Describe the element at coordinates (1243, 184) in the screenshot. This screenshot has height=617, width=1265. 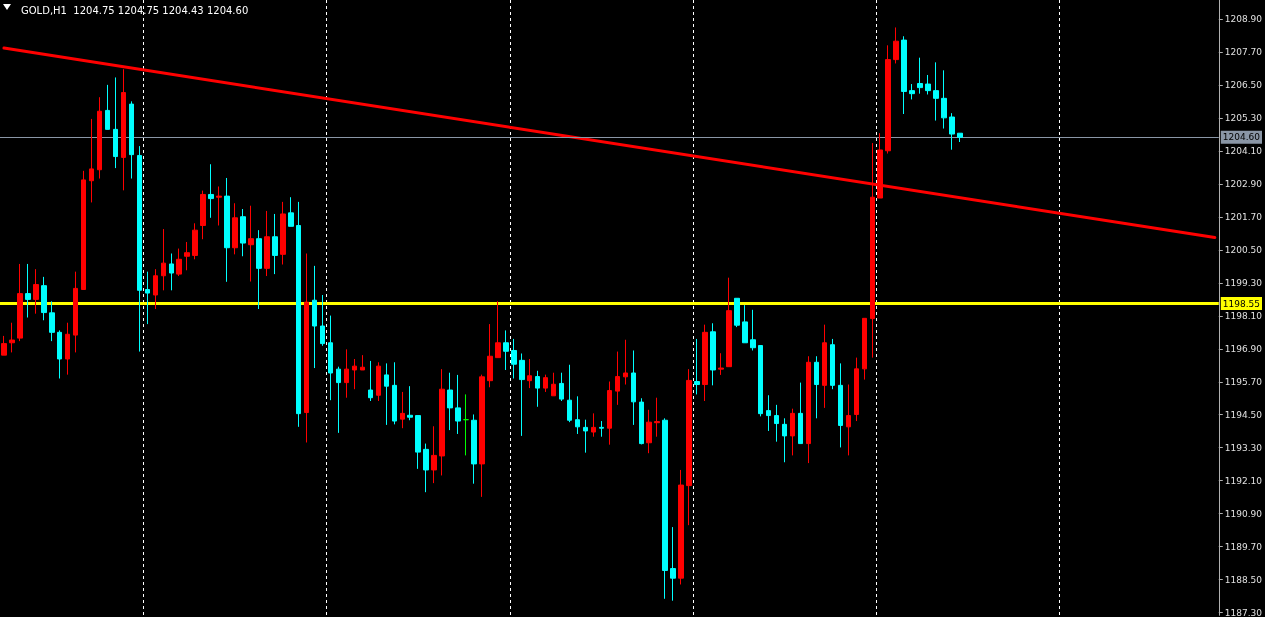
I see `y-tick-label: 1202.90` at that location.